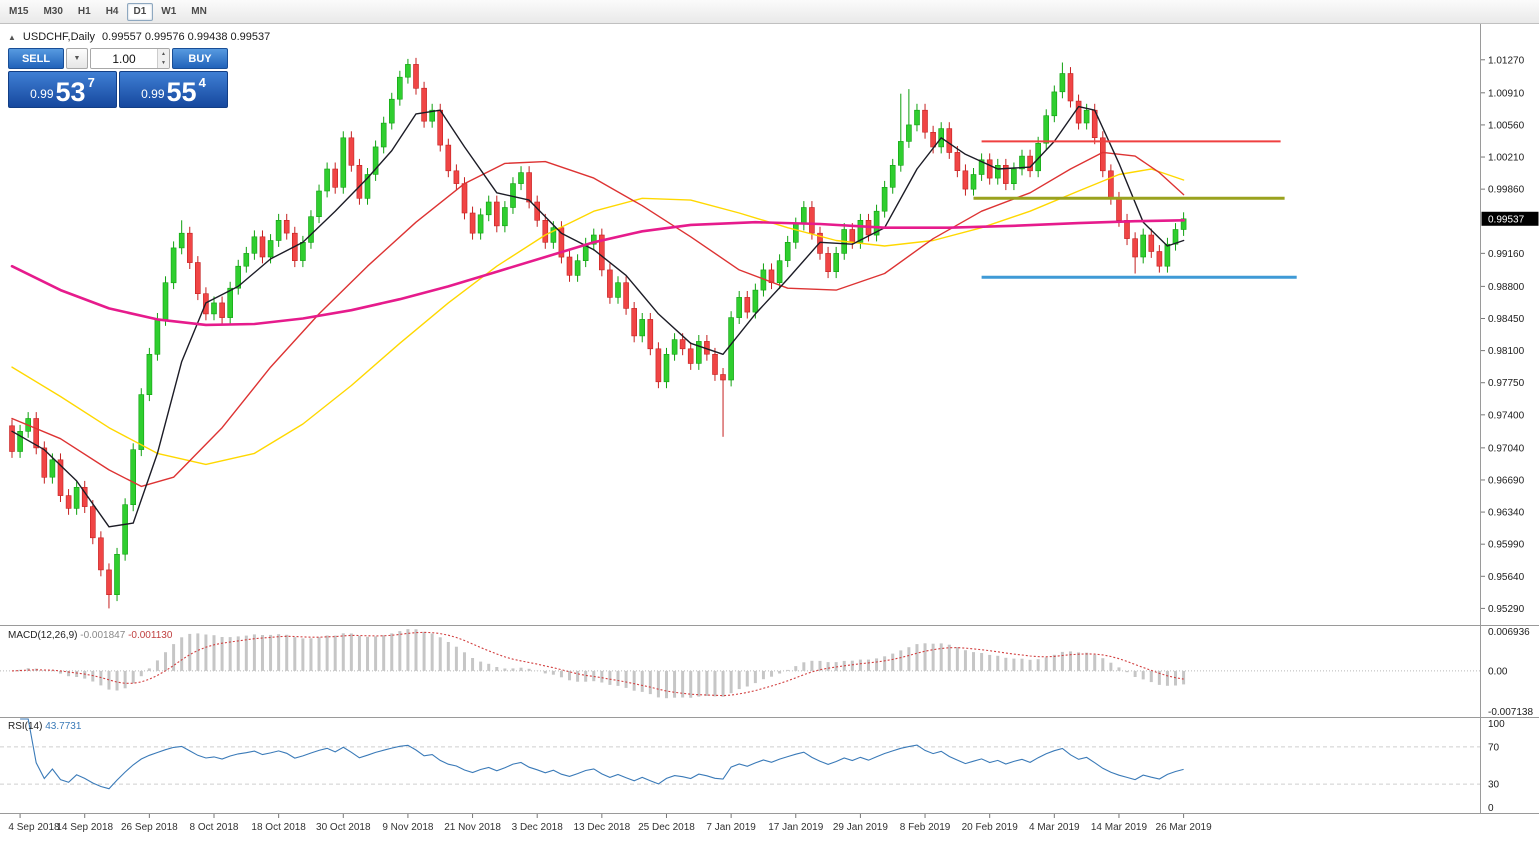 This screenshot has width=1539, height=850. I want to click on buy-price-button: 0.99 55 4, so click(173, 89).